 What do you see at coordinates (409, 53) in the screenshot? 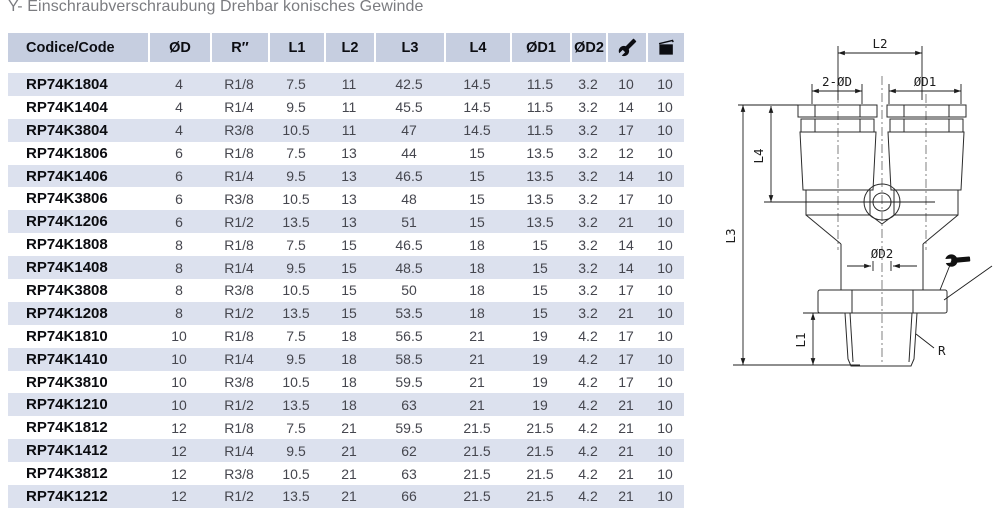
I see `column-header-l3: L3` at bounding box center [409, 53].